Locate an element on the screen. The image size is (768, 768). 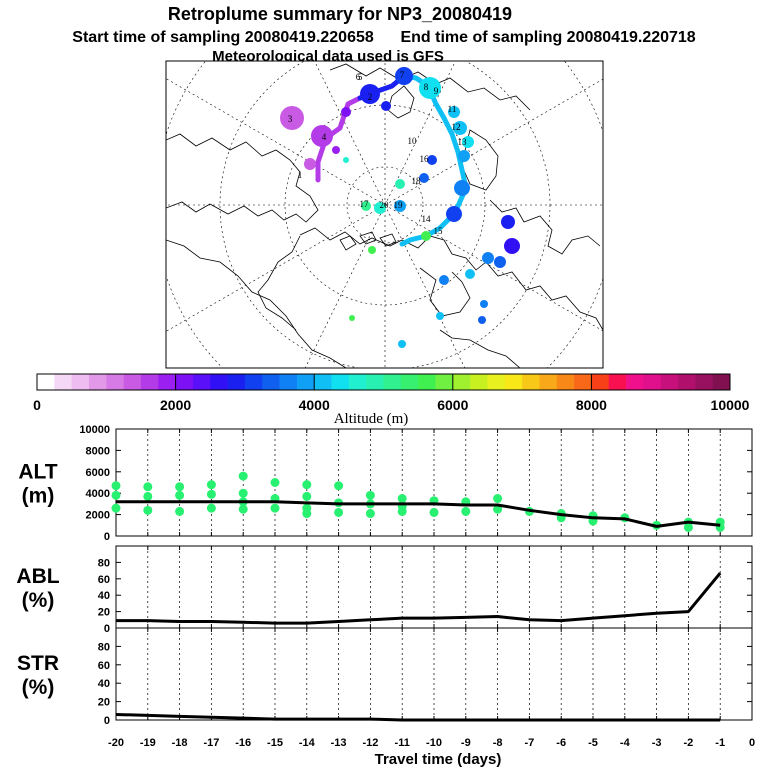
y-tick-label: 6000 is located at coordinates (98, 473).